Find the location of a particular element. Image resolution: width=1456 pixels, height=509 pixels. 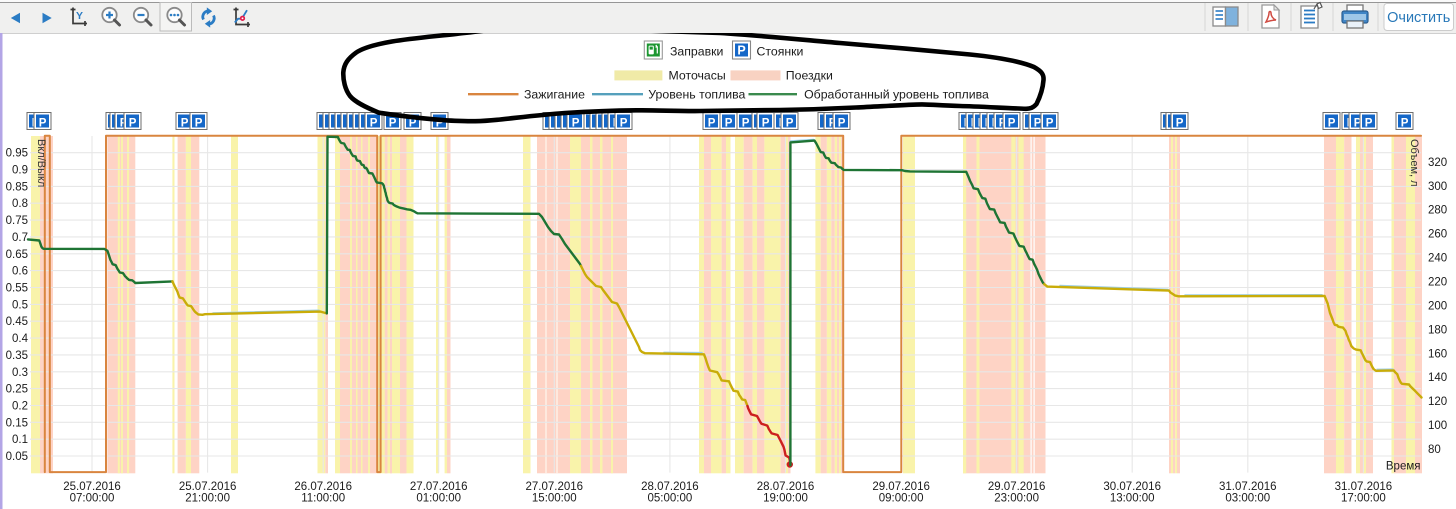

svg-text: 220 is located at coordinates (1437, 283).